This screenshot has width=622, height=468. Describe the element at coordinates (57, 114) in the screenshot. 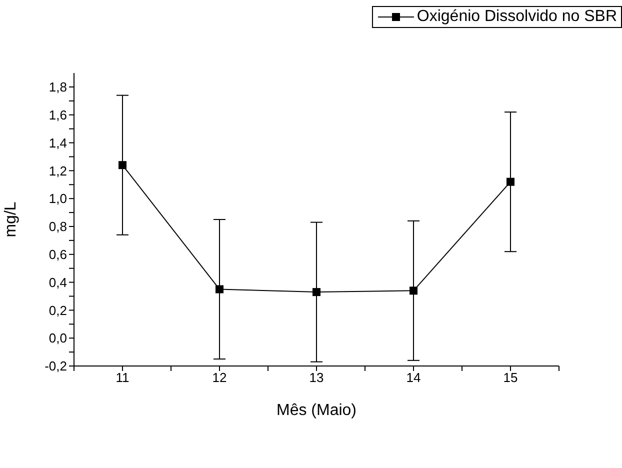

I see `y-tick-label: 1,6` at that location.